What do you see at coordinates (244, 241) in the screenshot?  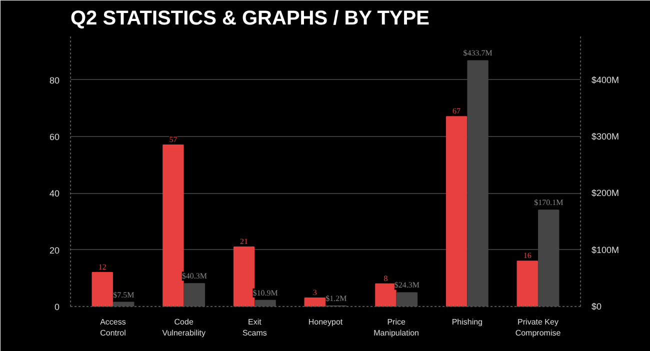 I see `data-label: 21` at bounding box center [244, 241].